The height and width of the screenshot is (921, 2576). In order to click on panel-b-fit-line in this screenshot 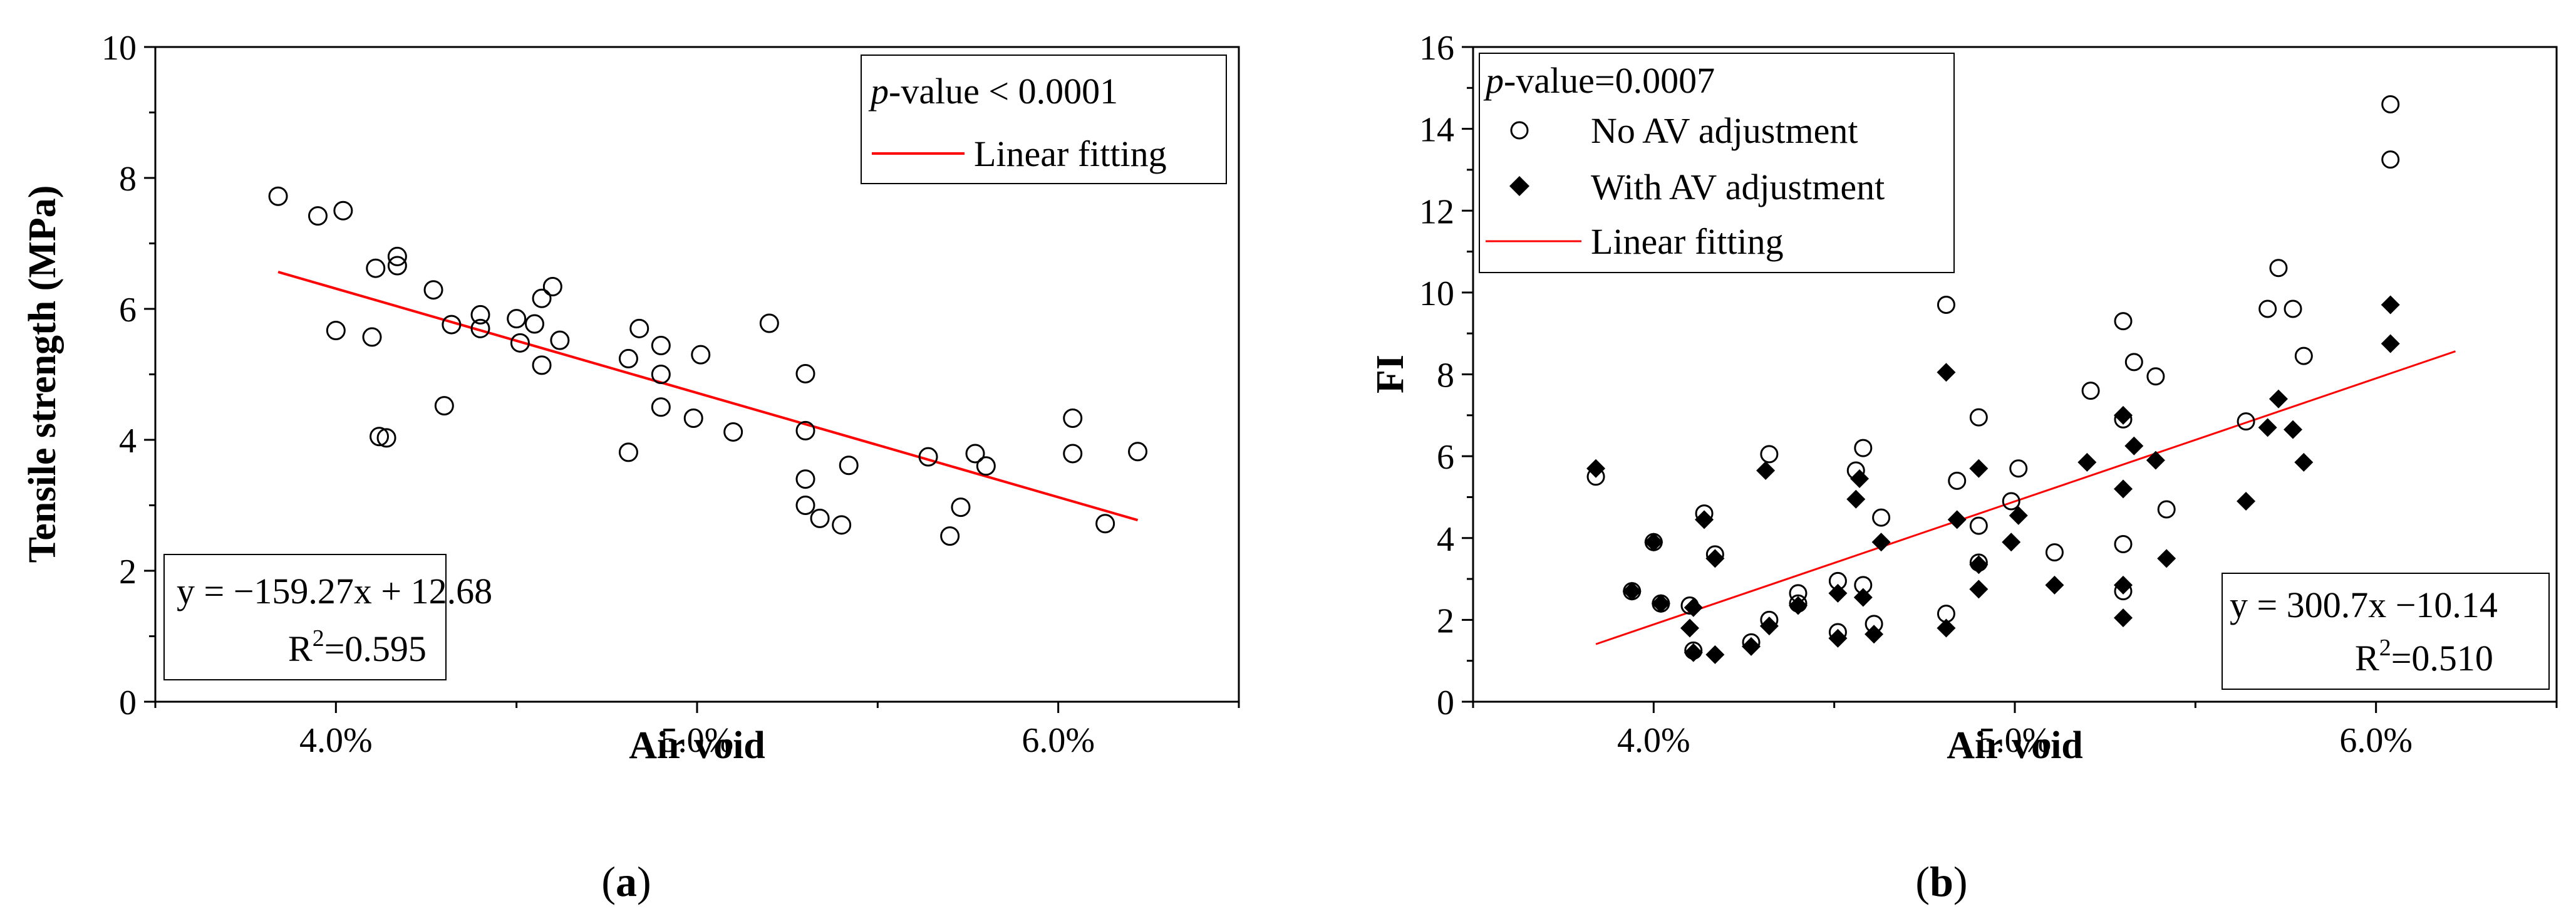, I will do `click(2025, 497)`.